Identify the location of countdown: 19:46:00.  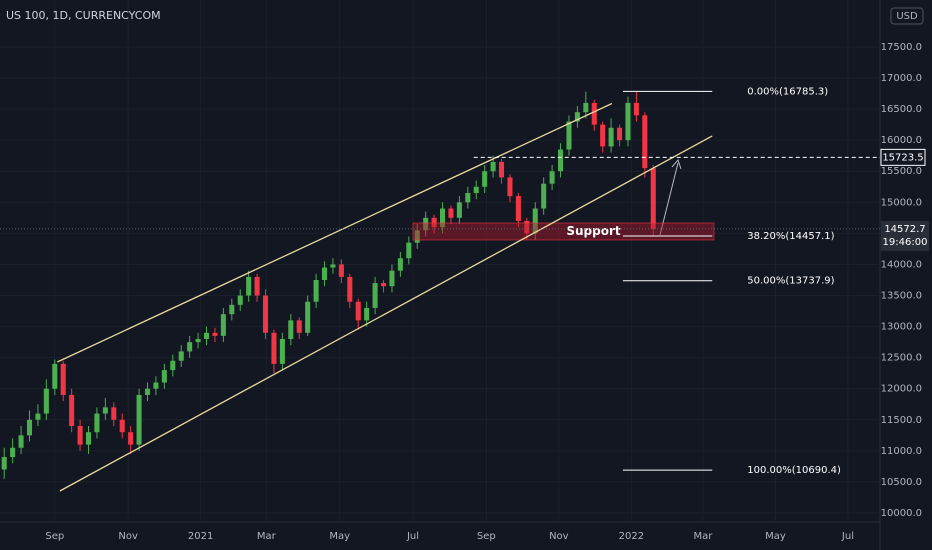
(905, 242).